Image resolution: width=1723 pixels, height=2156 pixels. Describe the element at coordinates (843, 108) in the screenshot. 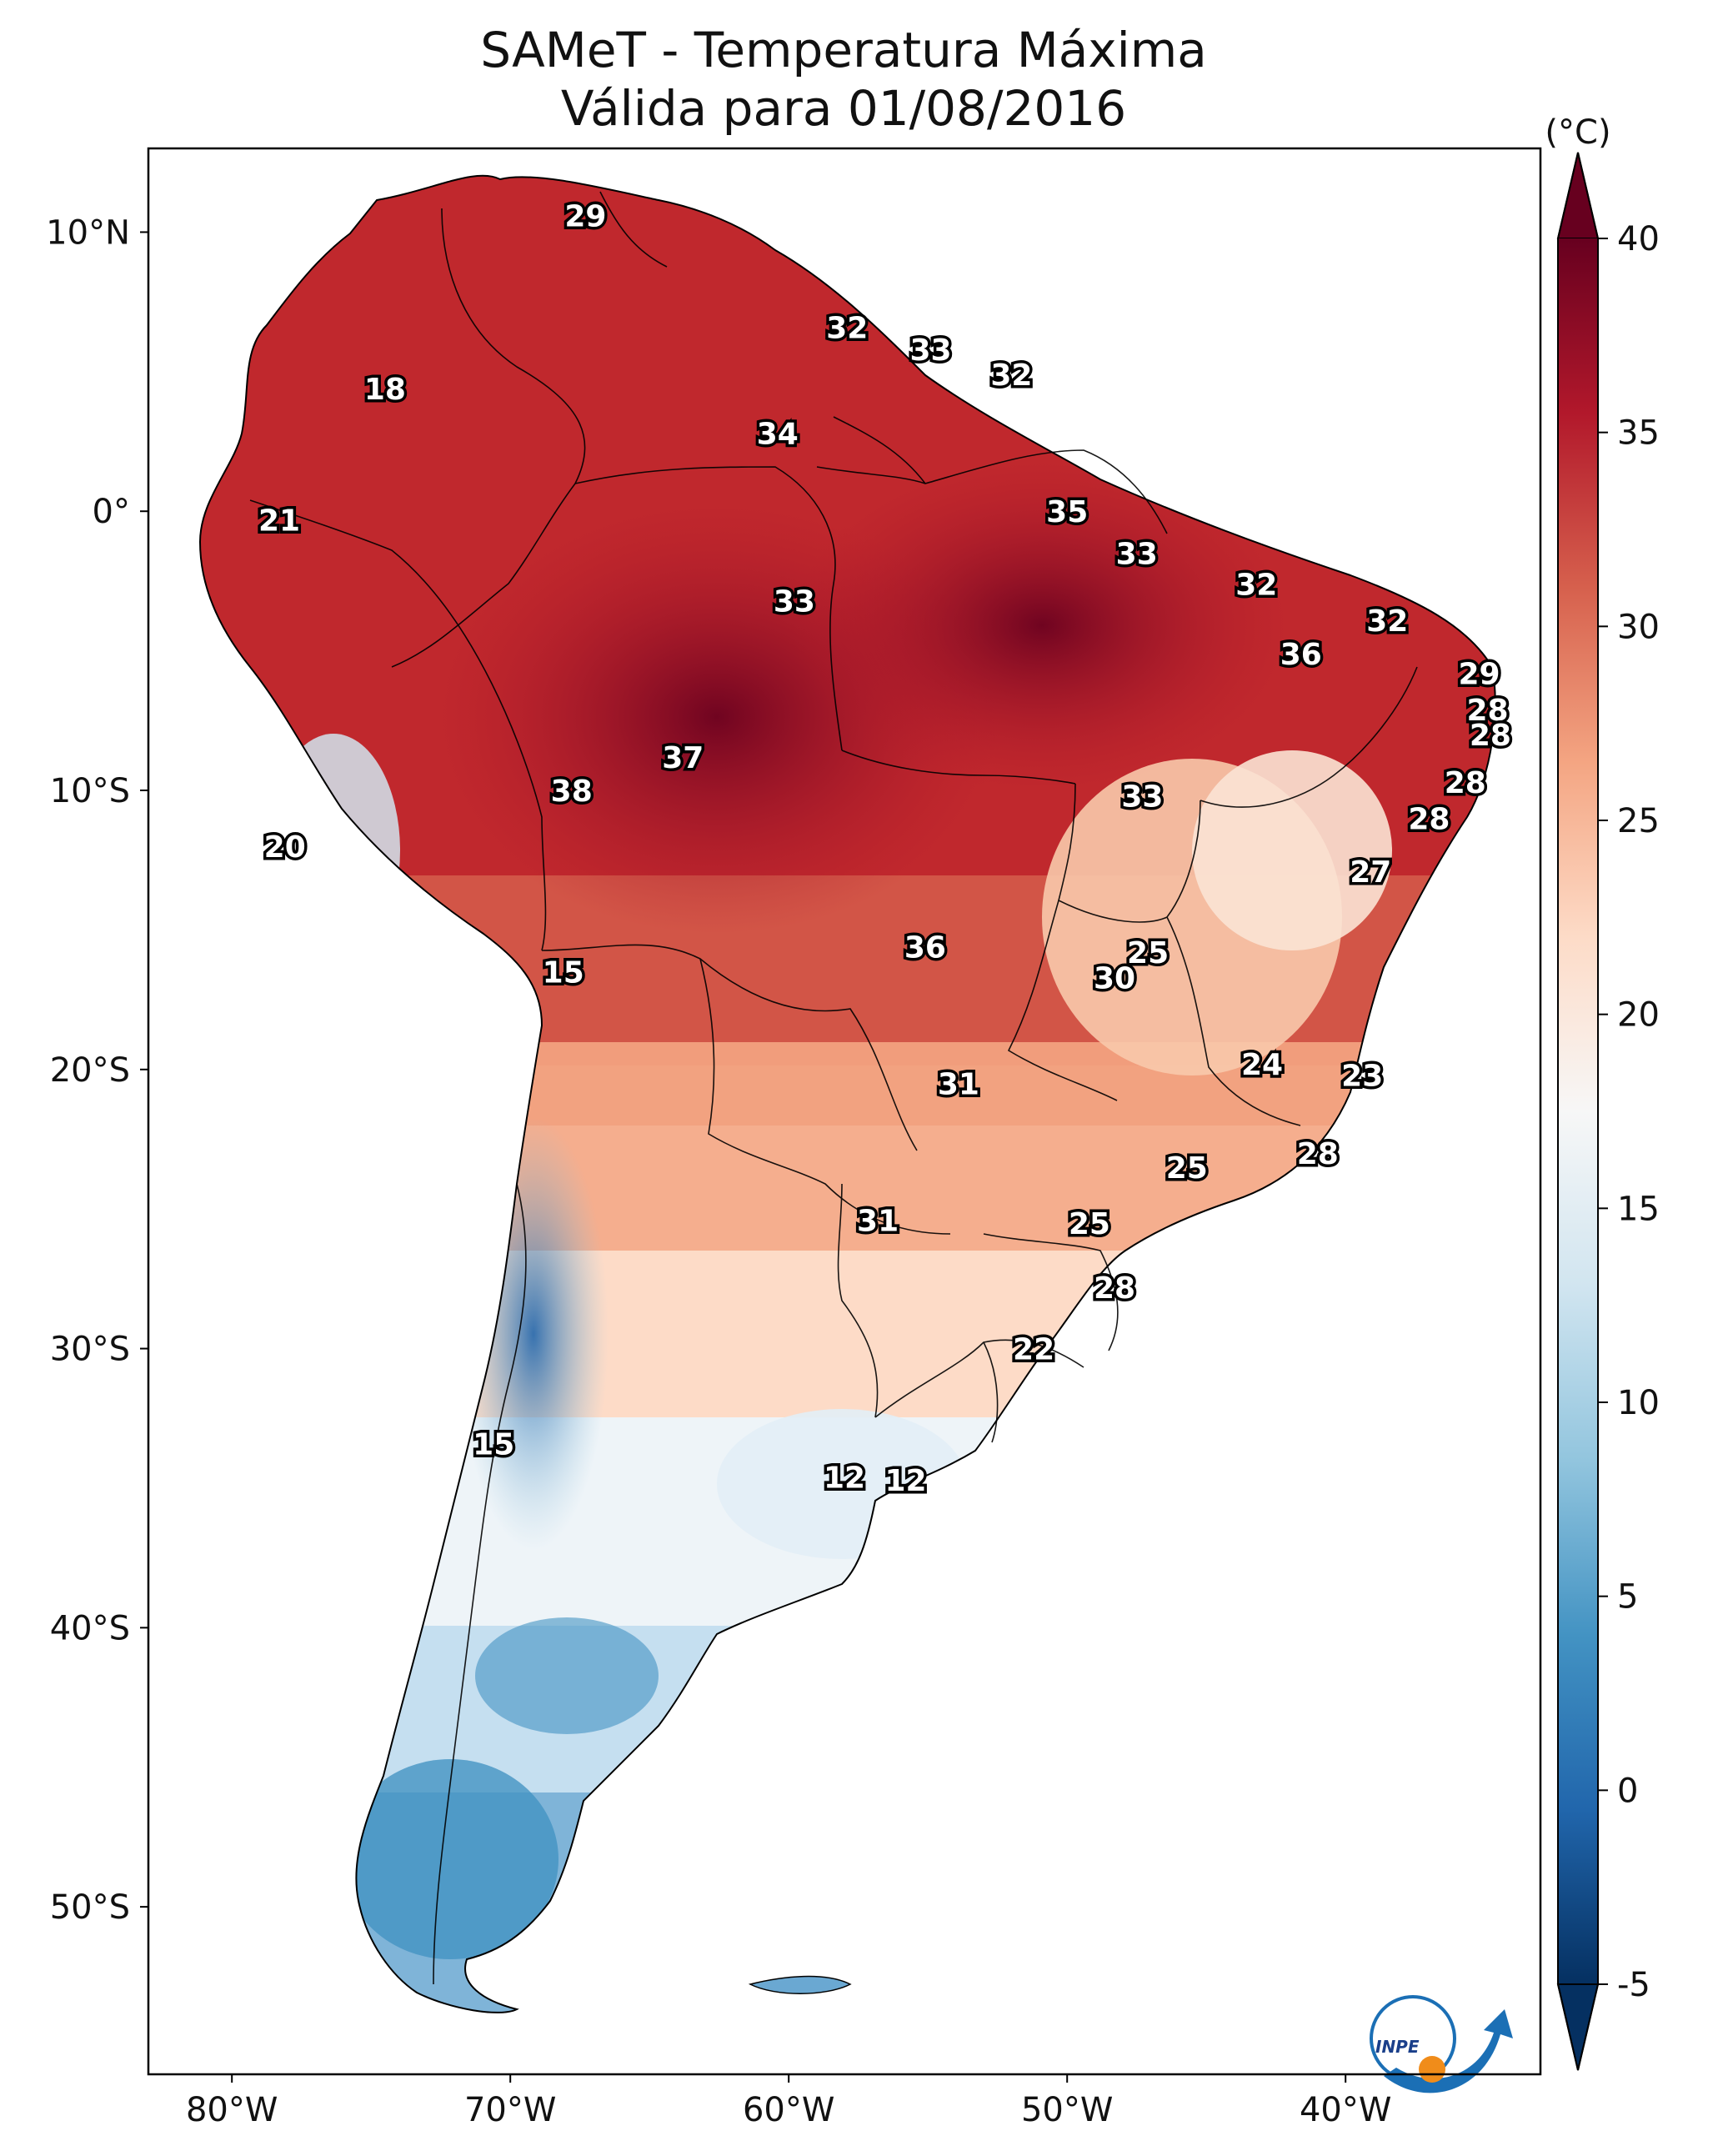

I see `title-line-2: Válida para 01/08/2016` at that location.